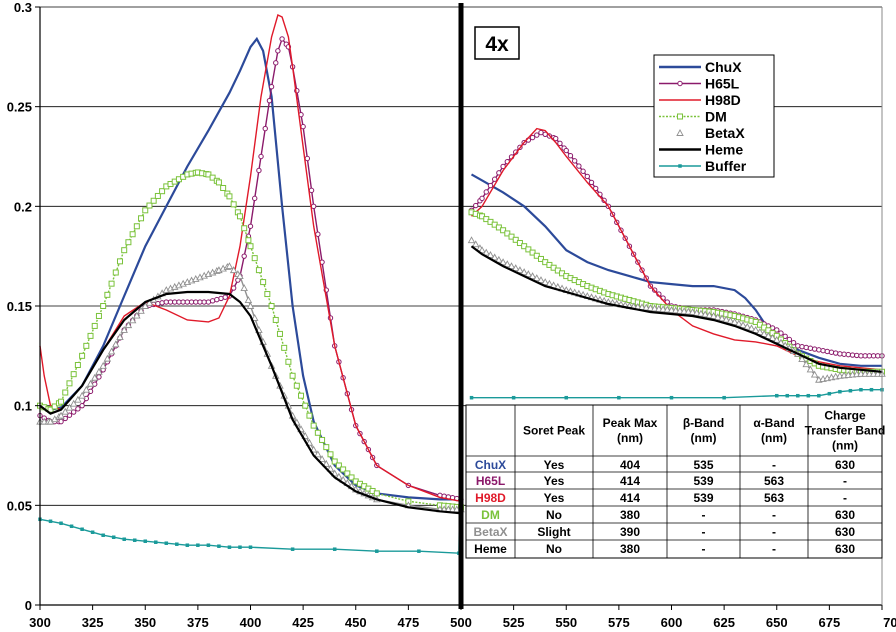 The image size is (896, 632). I want to click on legend-betax-point, so click(680, 132).